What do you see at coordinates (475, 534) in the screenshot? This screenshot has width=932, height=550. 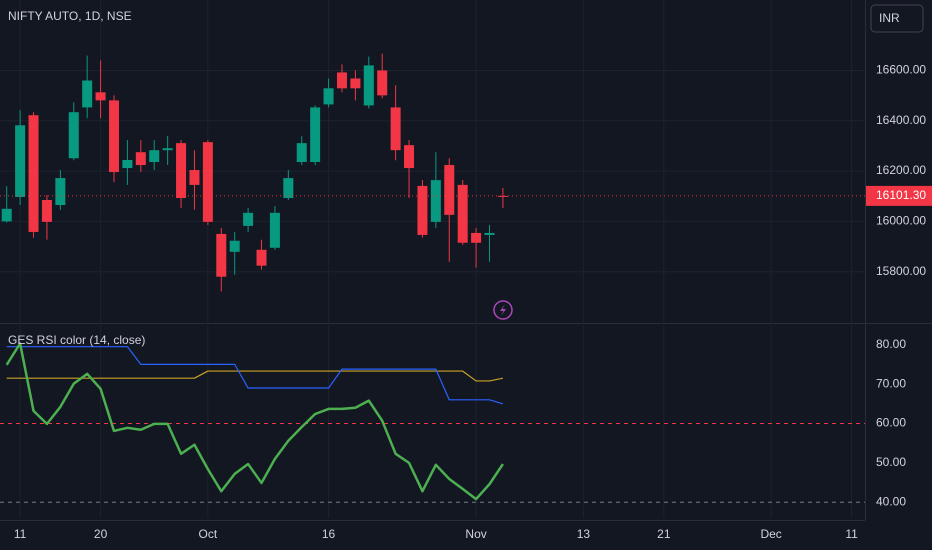 I see `x-tick-label: Nov` at bounding box center [475, 534].